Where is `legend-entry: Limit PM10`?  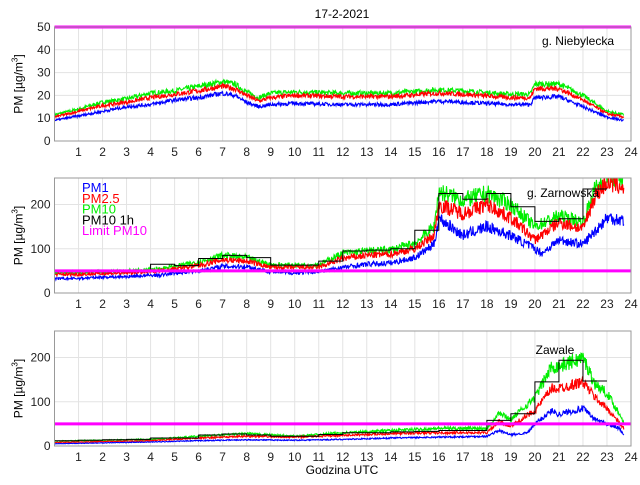
legend-entry: Limit PM10 is located at coordinates (114, 230).